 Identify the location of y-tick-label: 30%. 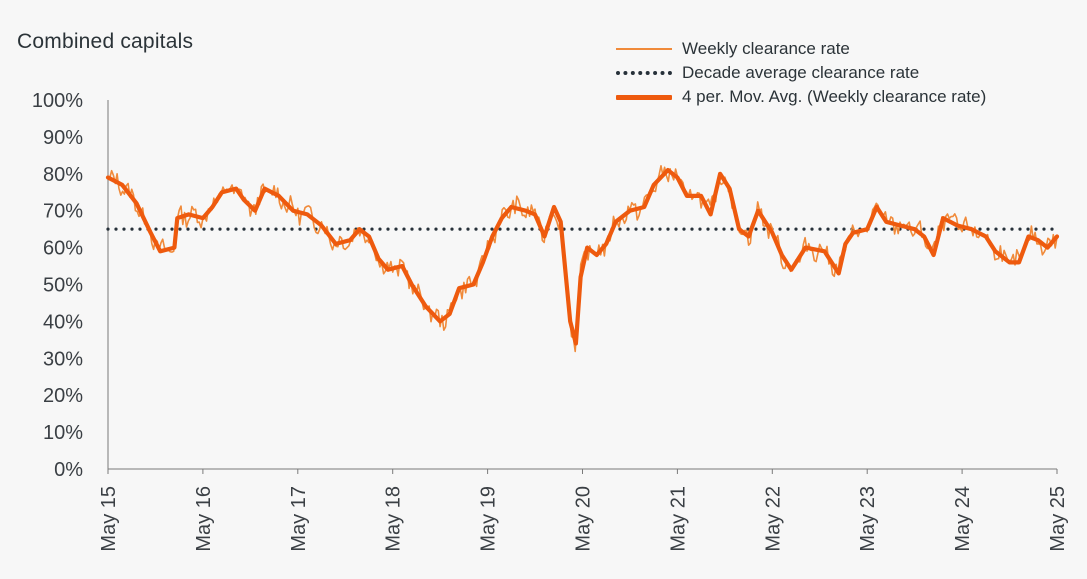
(63, 359).